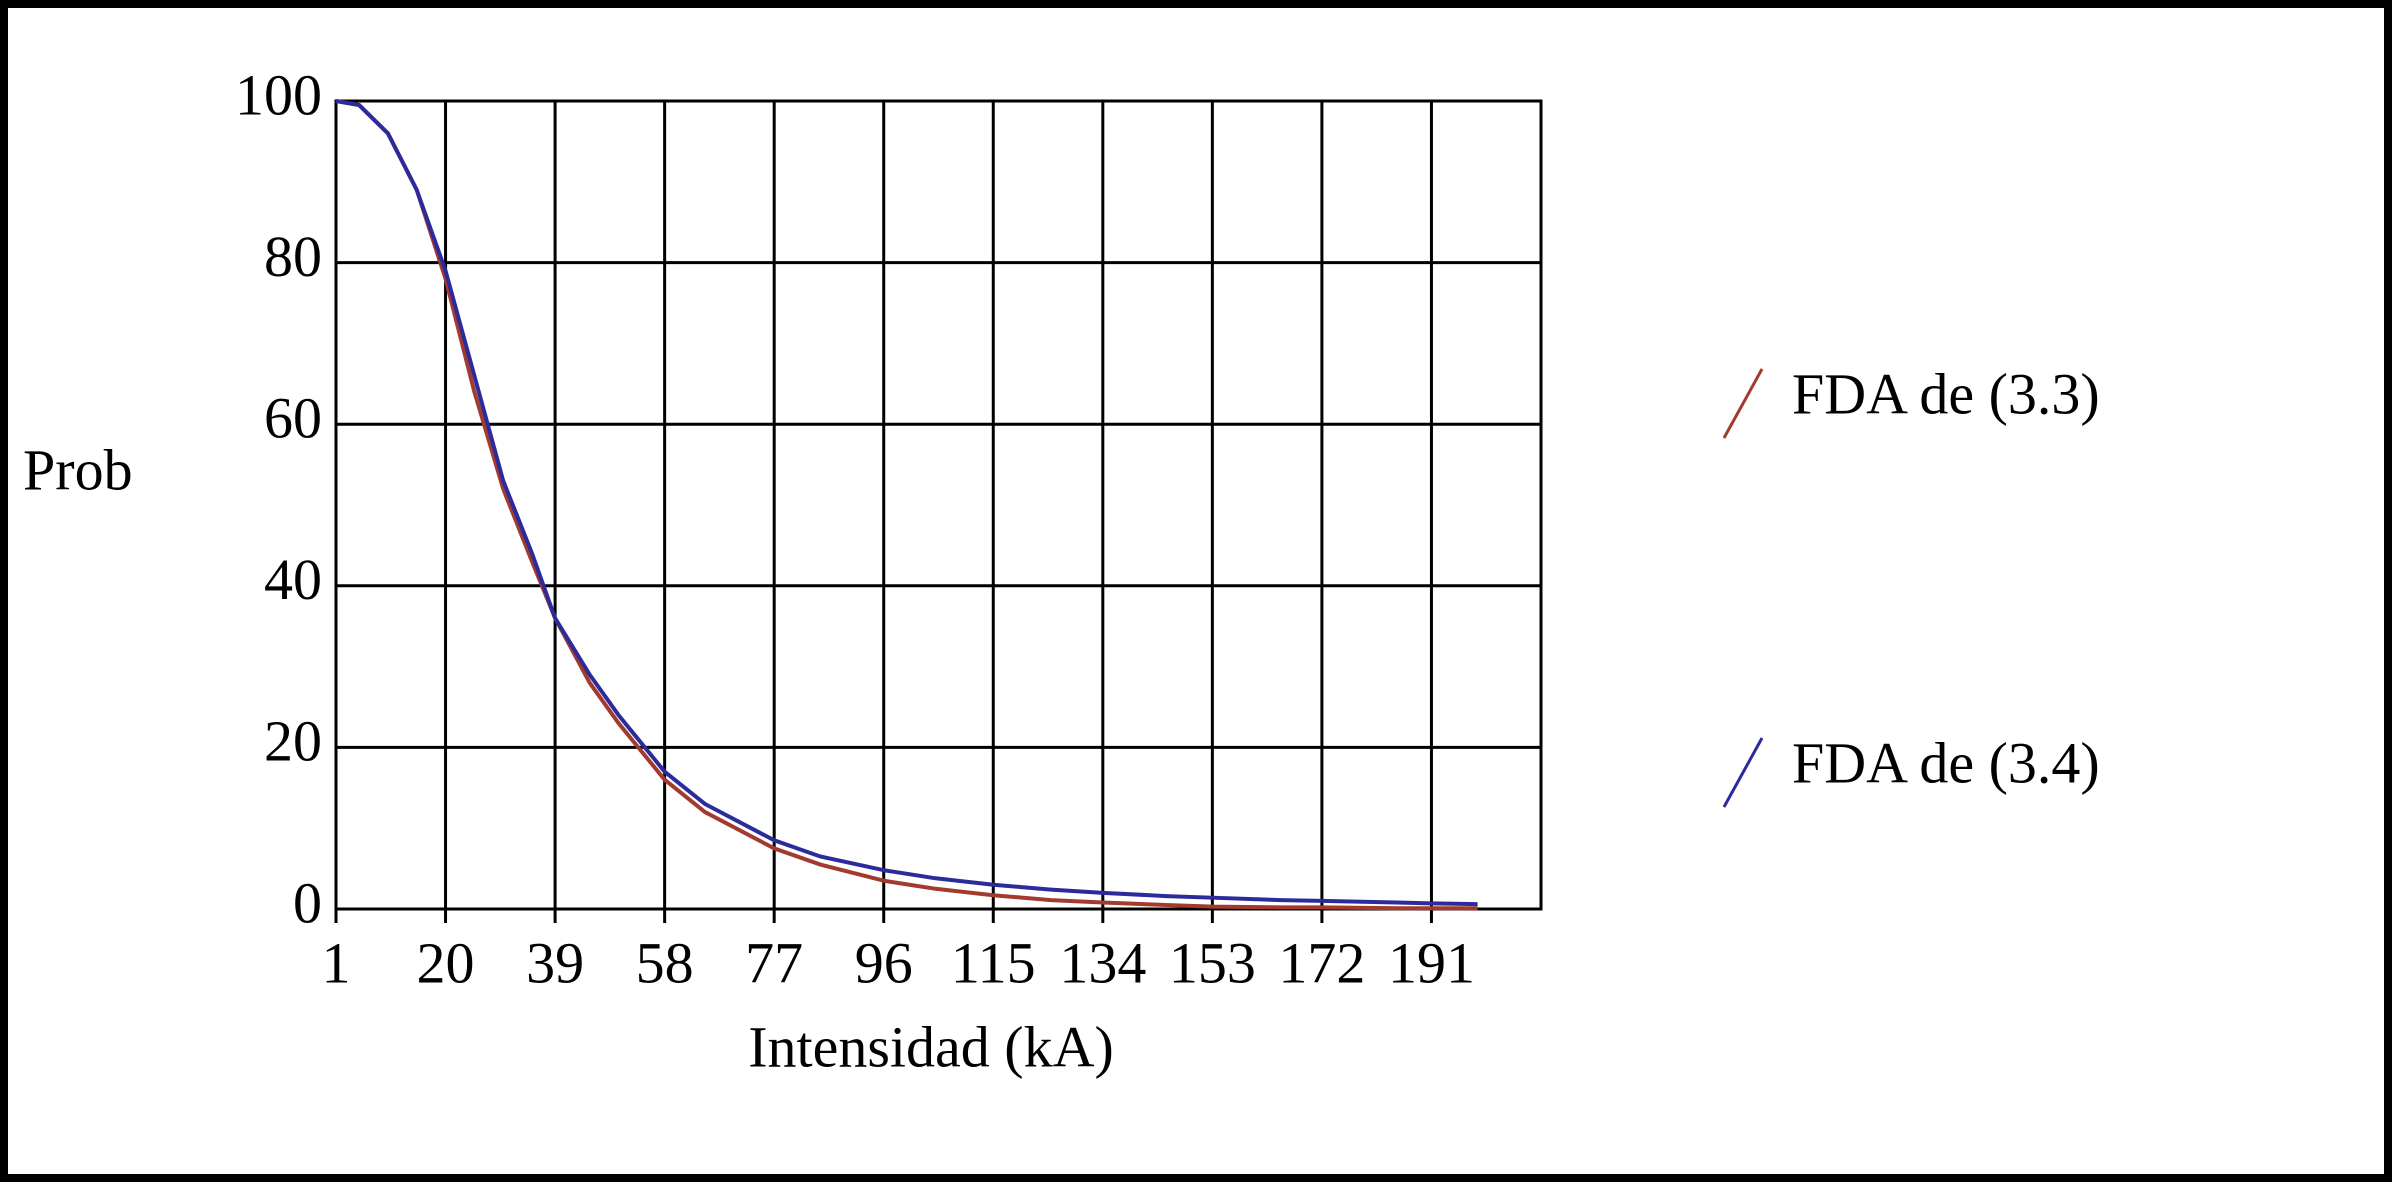  What do you see at coordinates (293, 579) in the screenshot?
I see `y-tick-label: 40` at bounding box center [293, 579].